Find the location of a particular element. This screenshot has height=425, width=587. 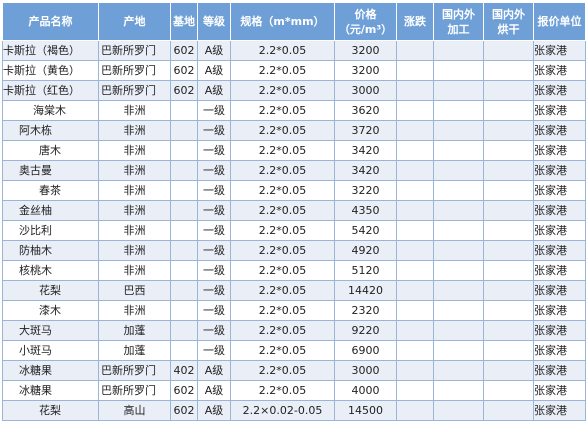

cell-origin: 高山 is located at coordinates (134, 410).